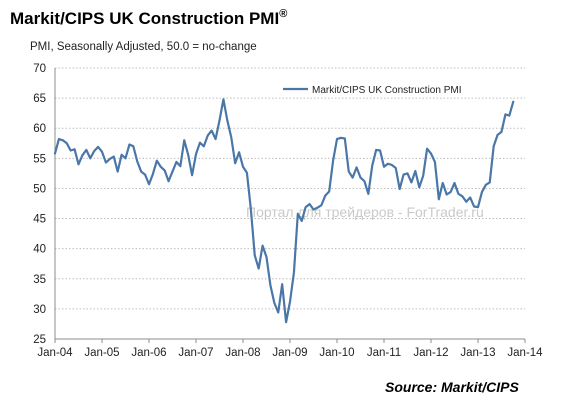  I want to click on x-tick-label: Jan-09, so click(289, 353).